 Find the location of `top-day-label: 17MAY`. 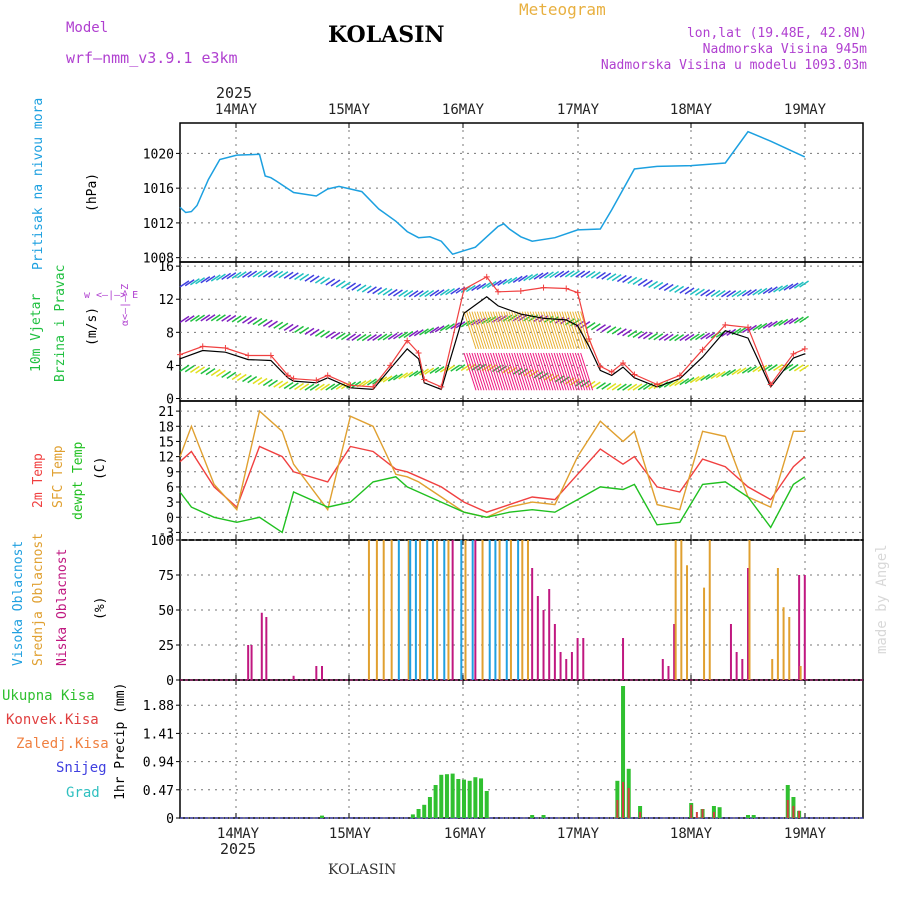

top-day-label: 17MAY is located at coordinates (578, 110).